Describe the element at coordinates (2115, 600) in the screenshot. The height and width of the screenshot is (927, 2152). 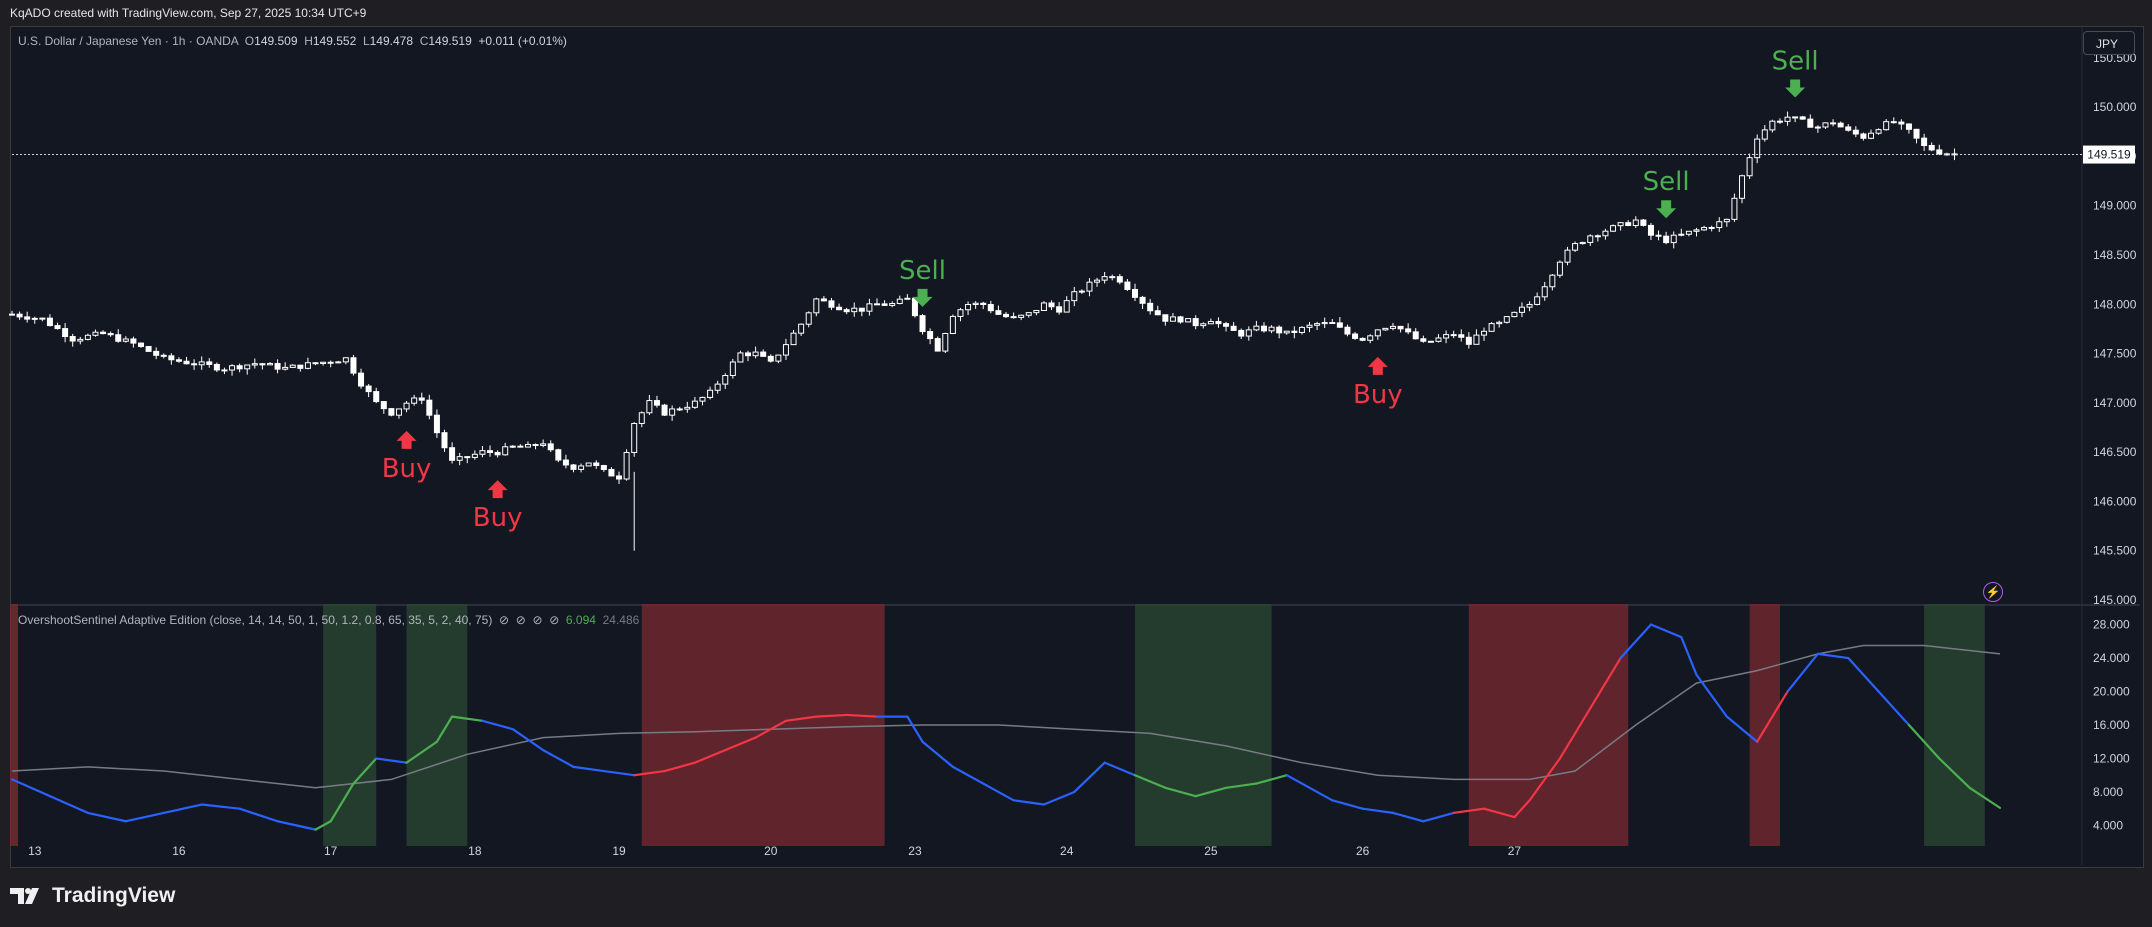
I see `price-tick-label: 145.000` at that location.